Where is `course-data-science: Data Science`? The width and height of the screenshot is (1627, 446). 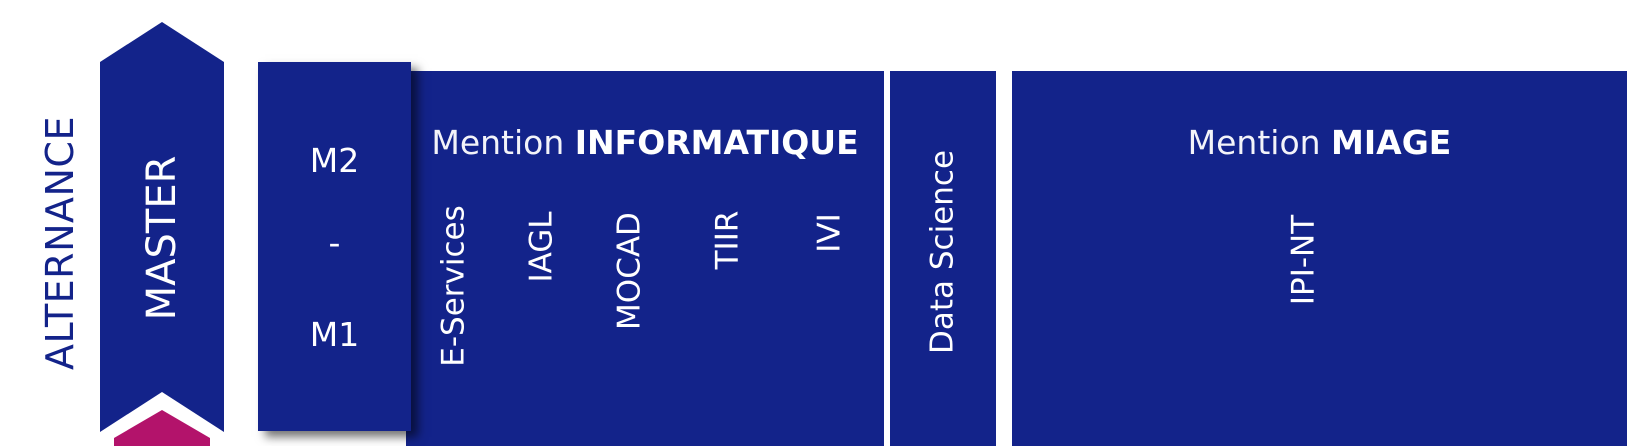 course-data-science: Data Science is located at coordinates (942, 252).